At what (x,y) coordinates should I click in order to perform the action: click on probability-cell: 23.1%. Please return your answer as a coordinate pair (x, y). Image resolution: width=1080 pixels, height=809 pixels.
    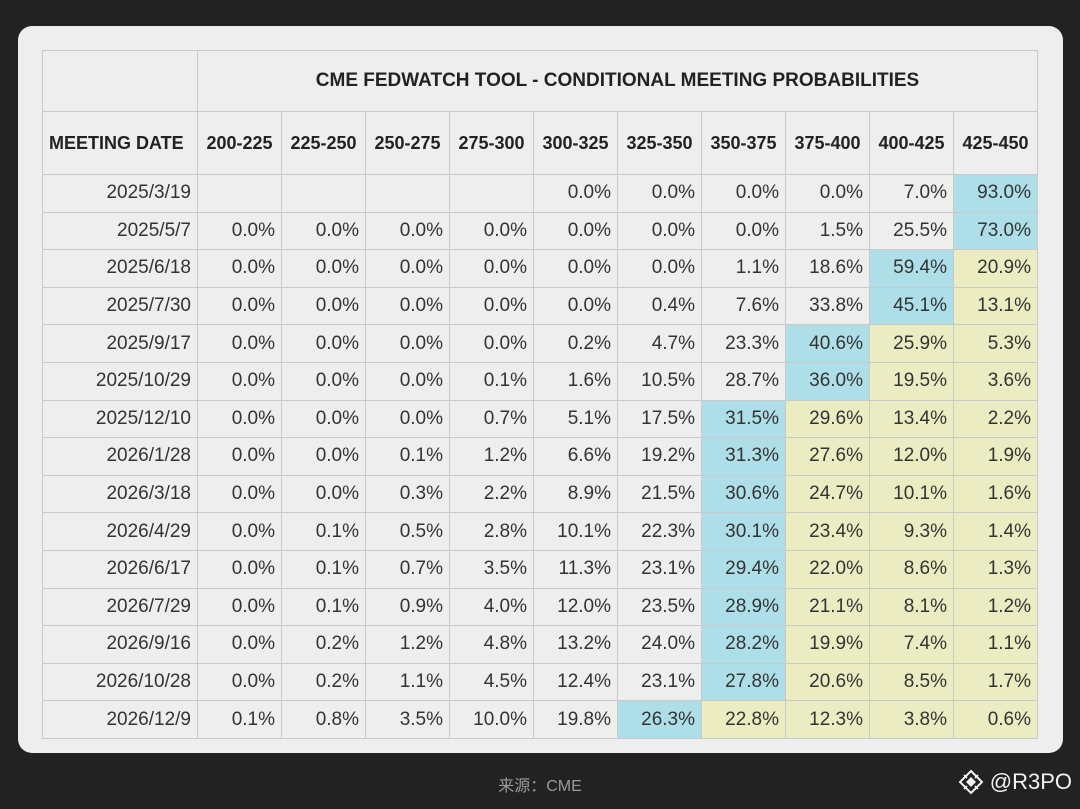
    Looking at the image, I should click on (659, 682).